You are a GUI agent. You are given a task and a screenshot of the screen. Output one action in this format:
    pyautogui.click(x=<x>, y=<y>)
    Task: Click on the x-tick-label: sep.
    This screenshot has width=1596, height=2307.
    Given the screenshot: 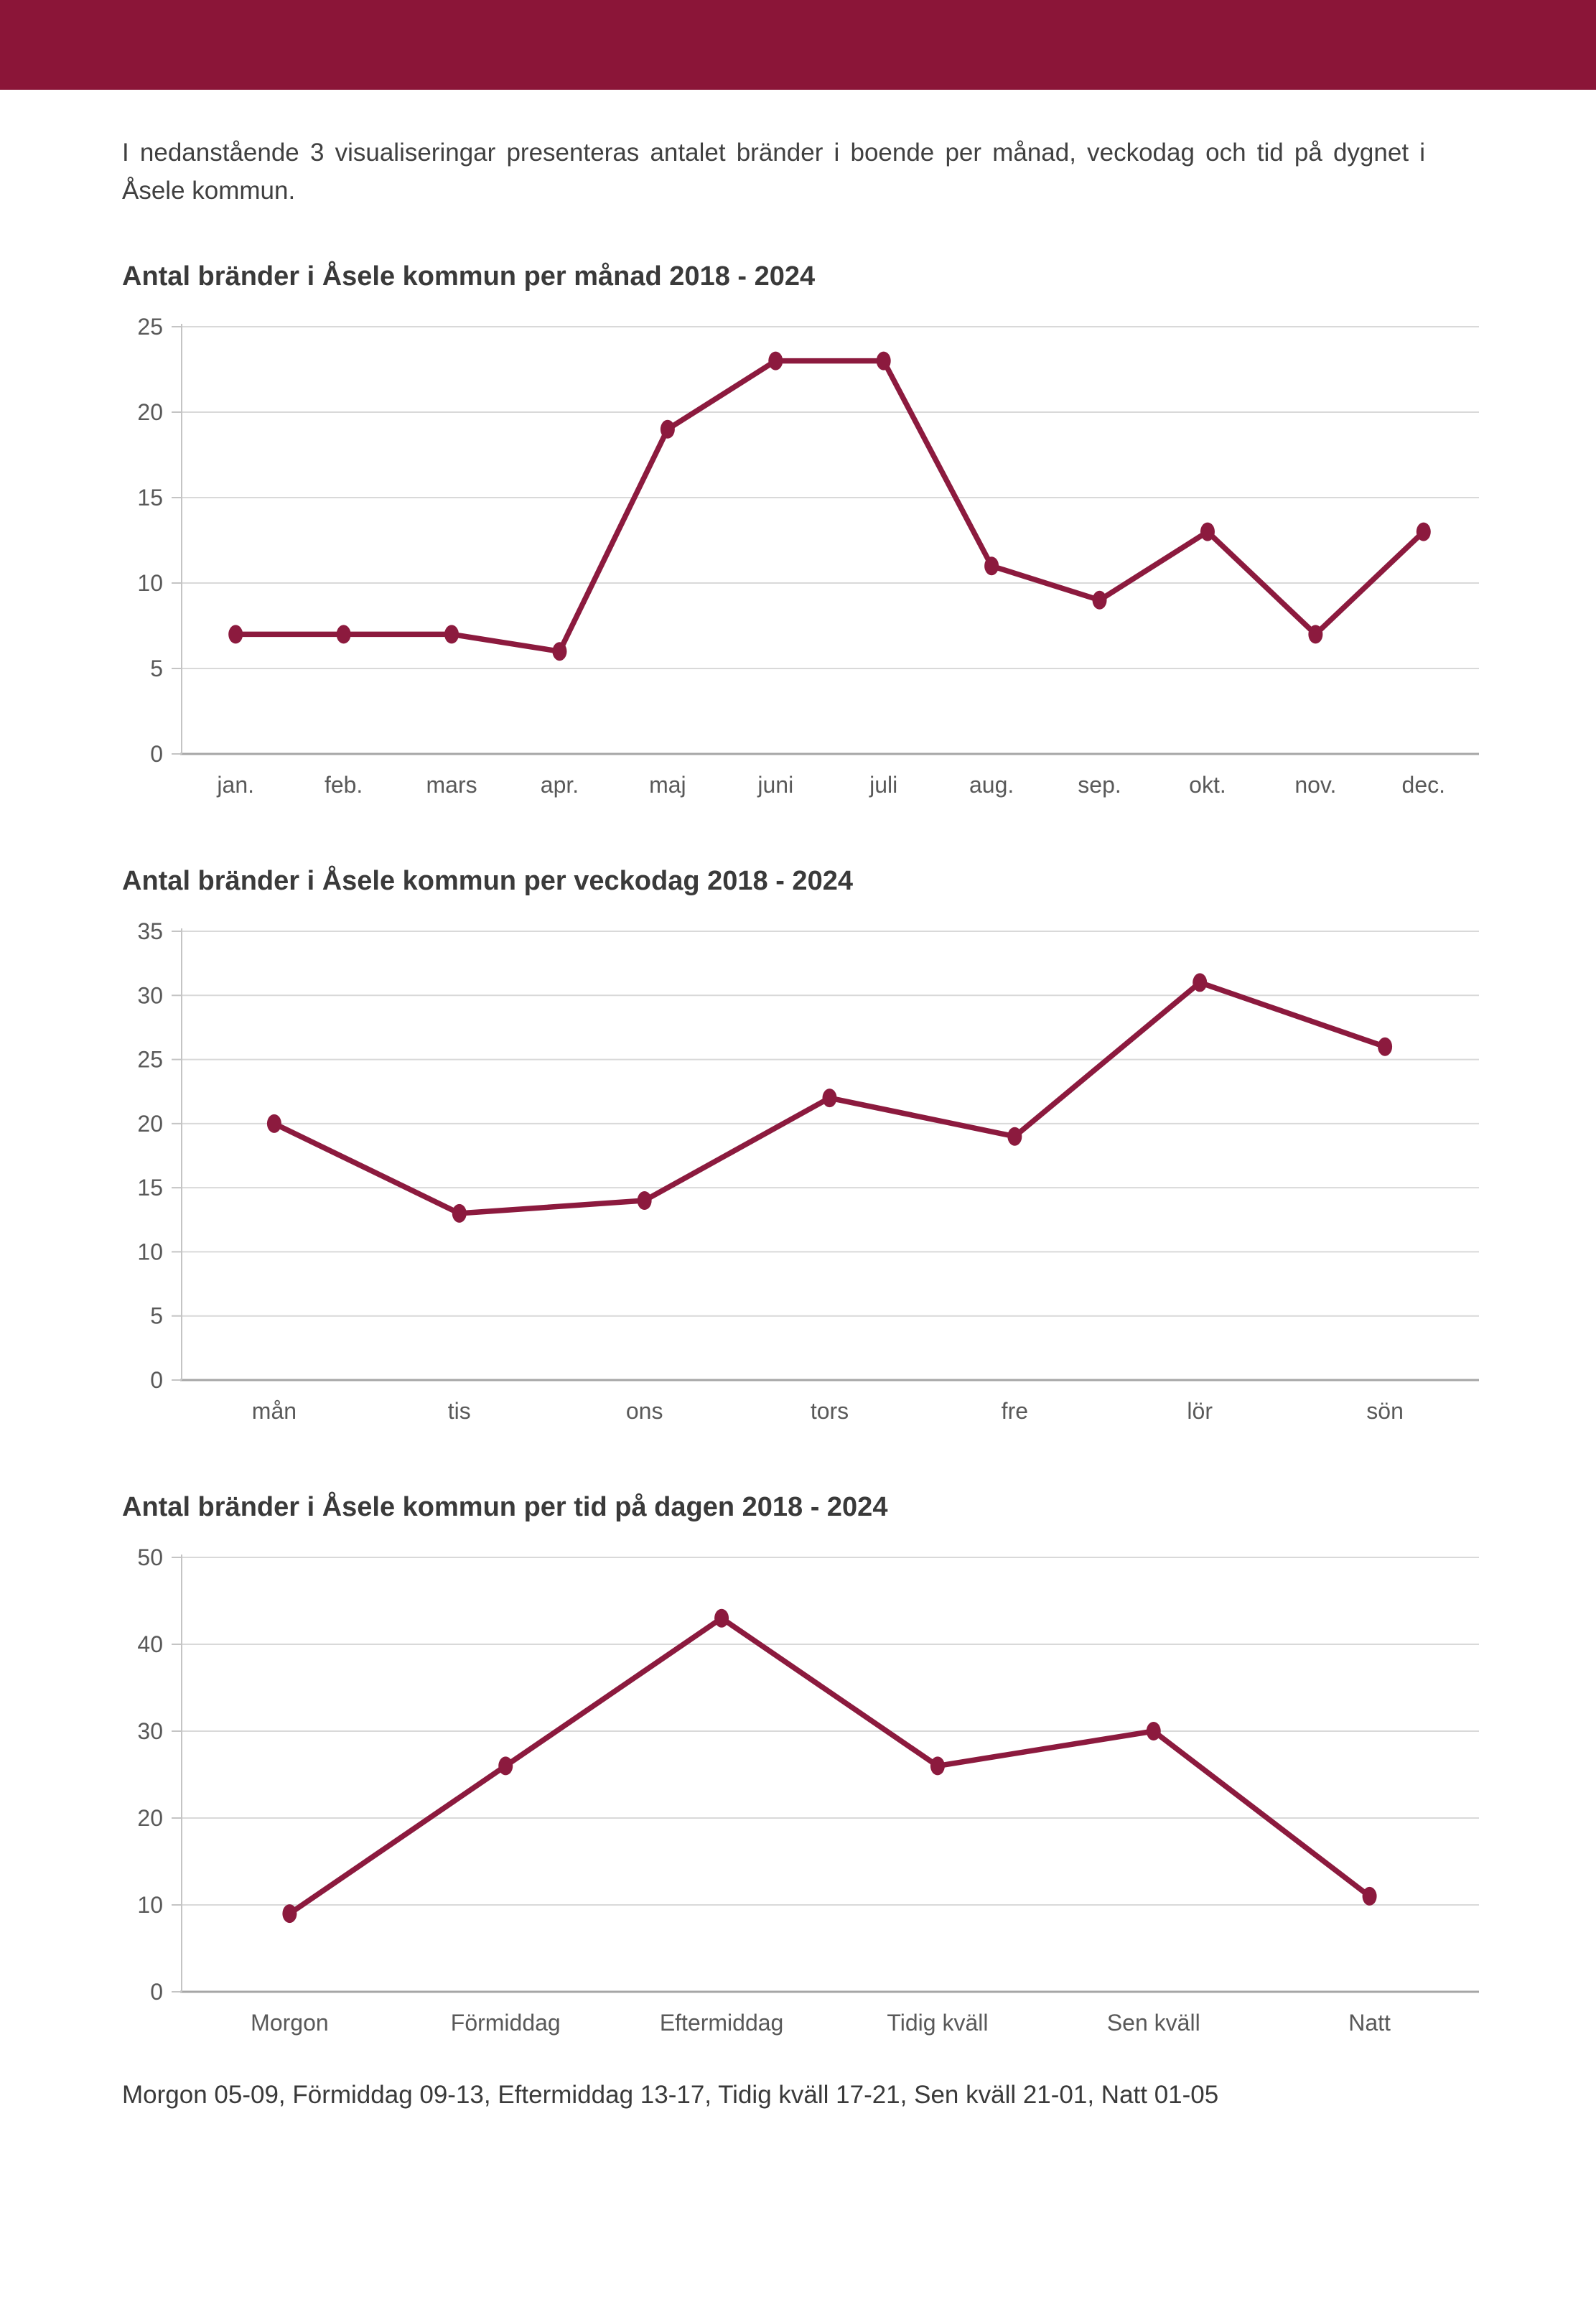 What is the action you would take?
    pyautogui.click(x=1099, y=785)
    